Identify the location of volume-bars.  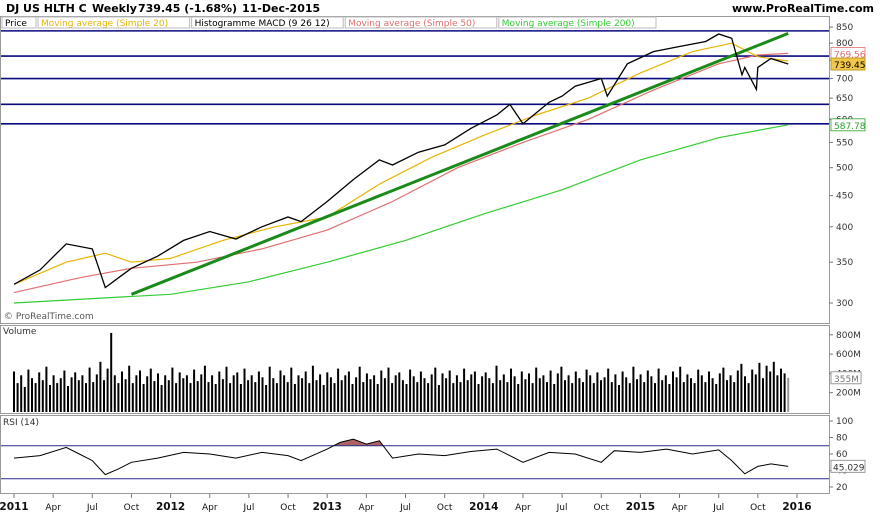
(401, 372).